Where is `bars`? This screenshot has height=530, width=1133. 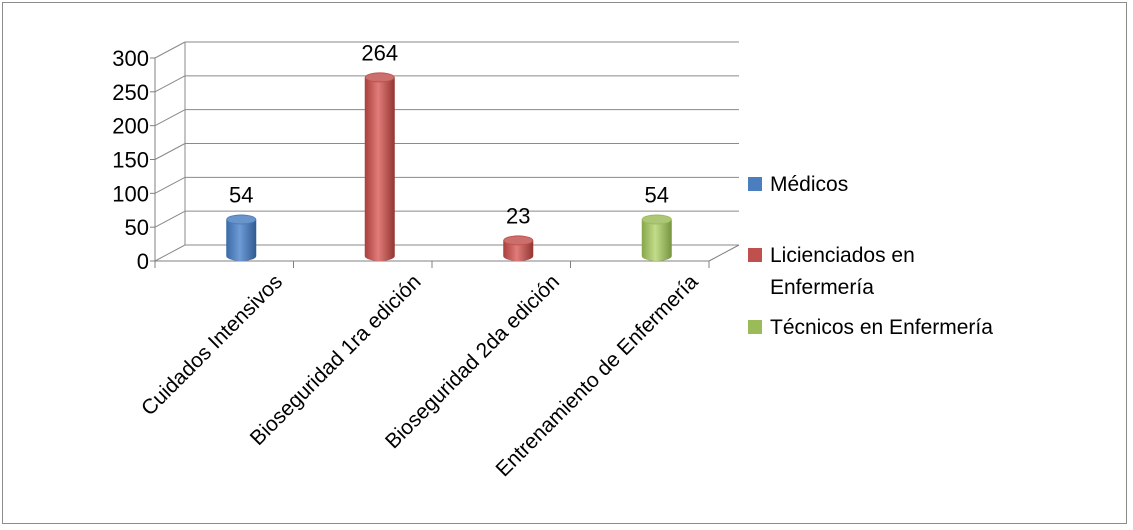
bars is located at coordinates (449, 166).